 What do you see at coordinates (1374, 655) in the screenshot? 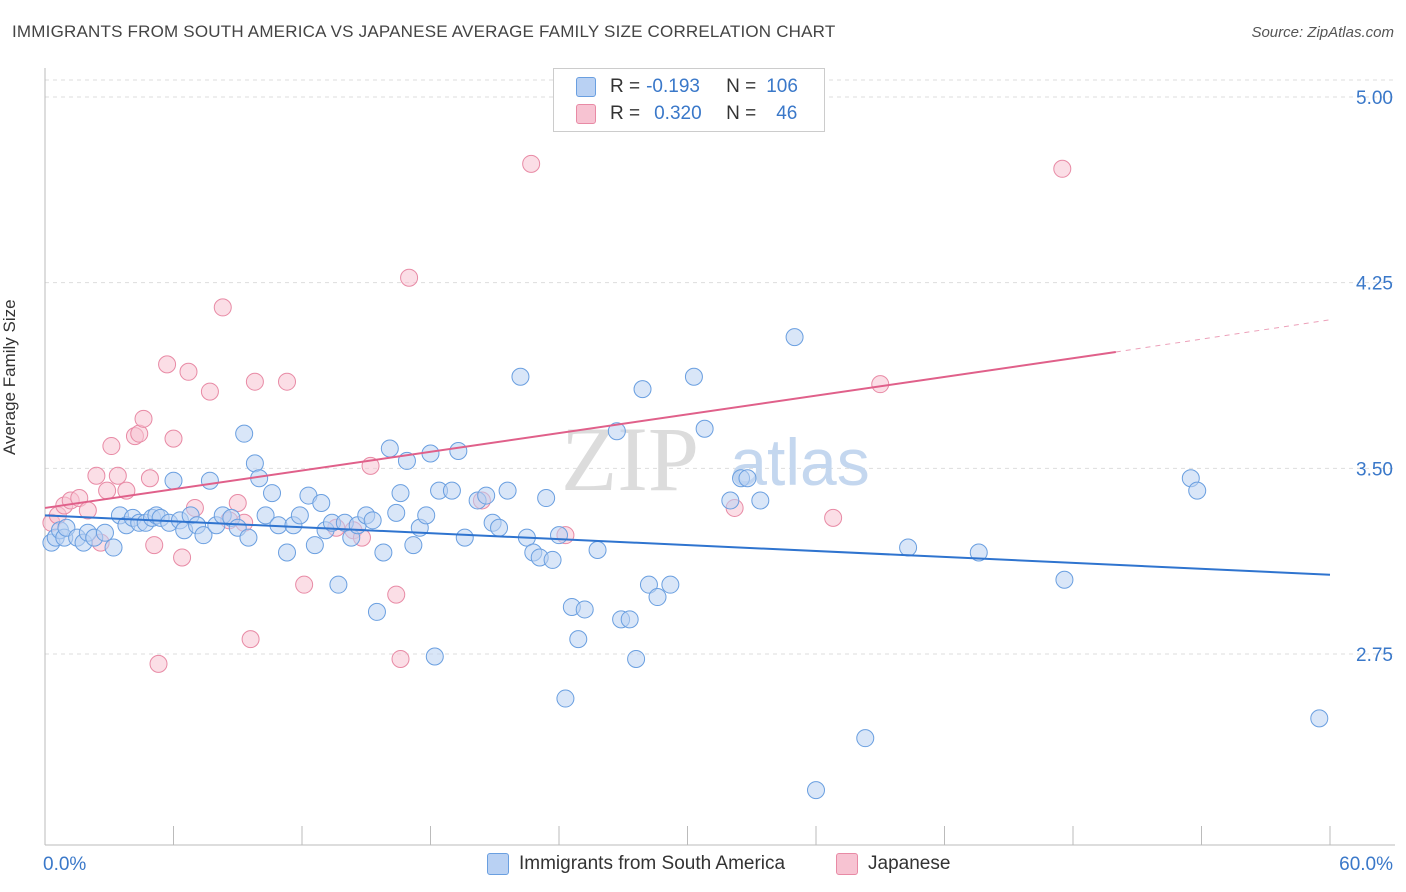
I see `y-tick-label: 2.75` at bounding box center [1374, 655].